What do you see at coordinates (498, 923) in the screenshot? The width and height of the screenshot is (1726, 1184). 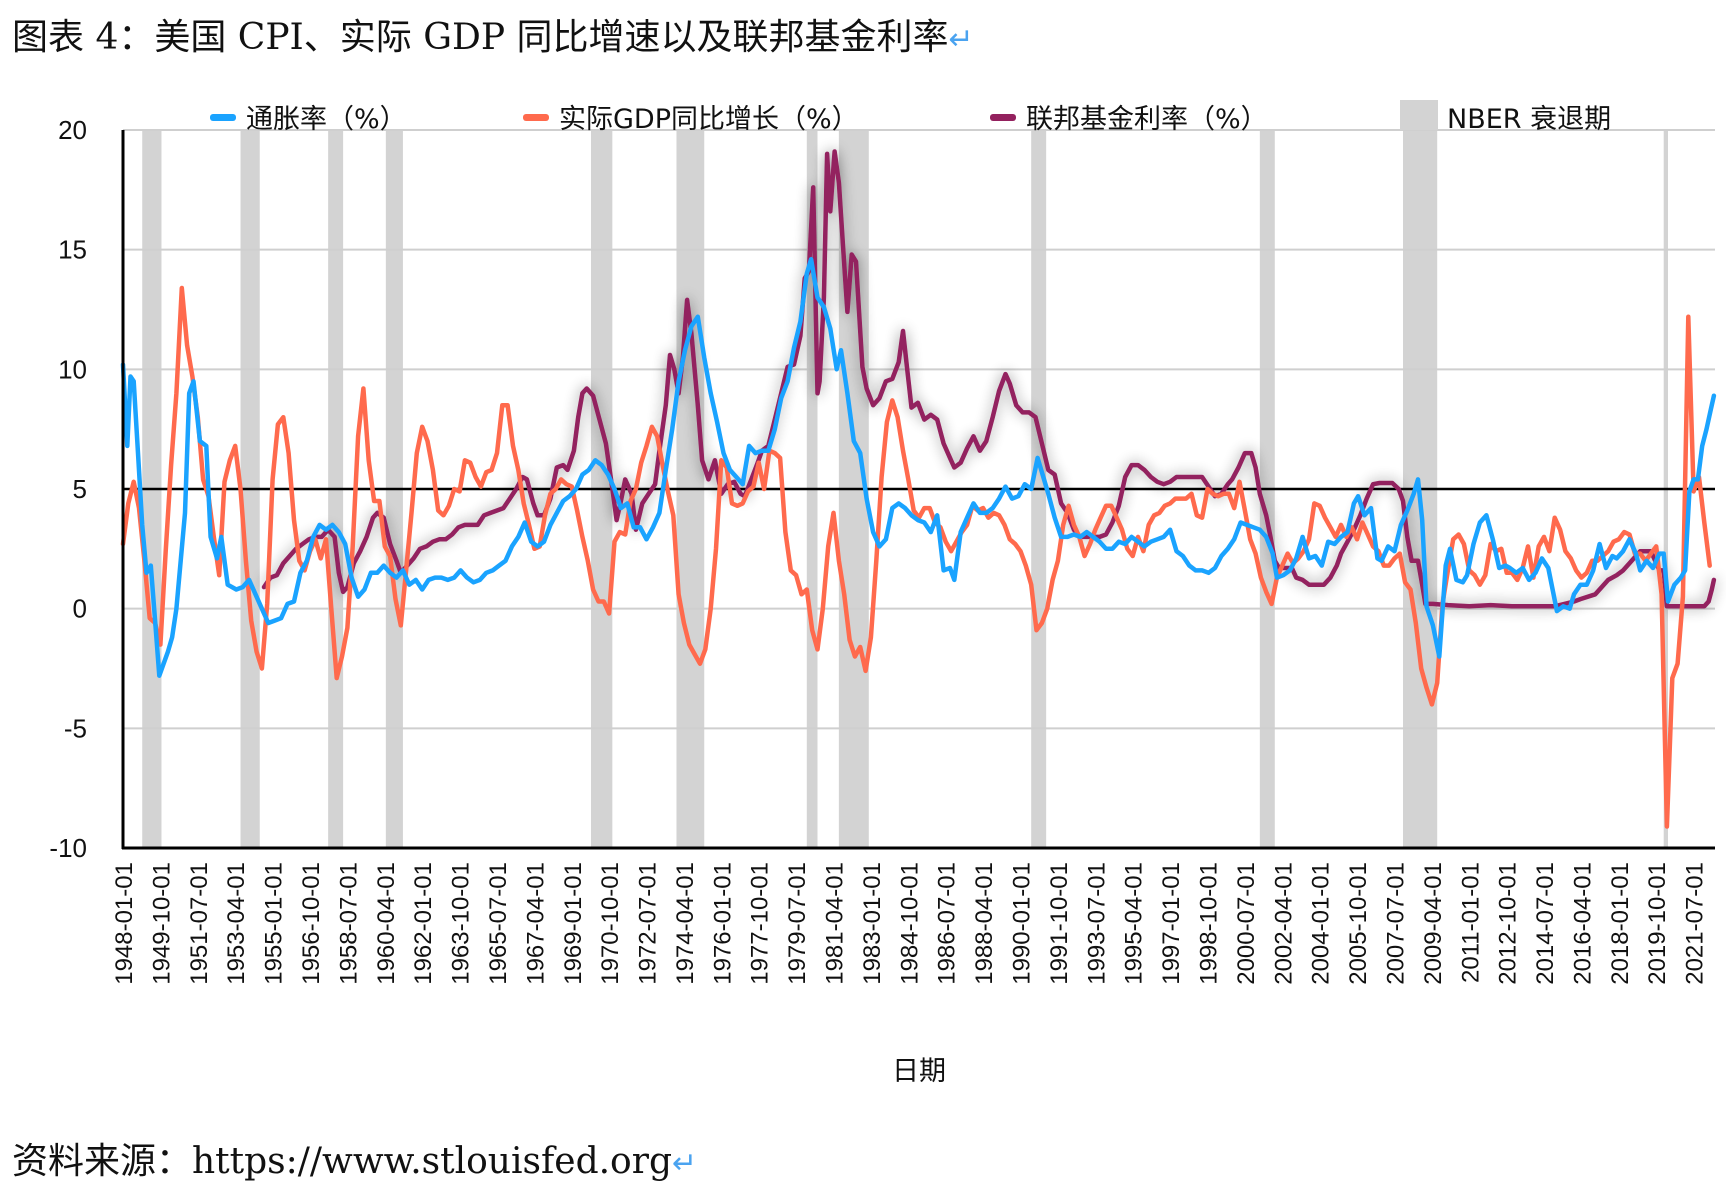 I see `x-tick-label: 1965-07-01` at bounding box center [498, 923].